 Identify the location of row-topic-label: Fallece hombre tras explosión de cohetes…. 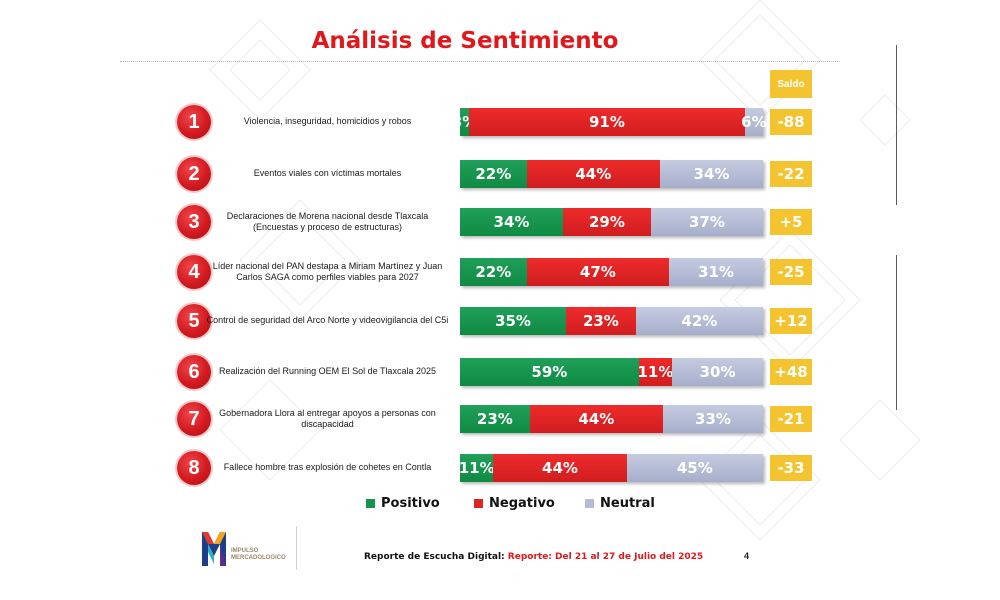
(327, 468).